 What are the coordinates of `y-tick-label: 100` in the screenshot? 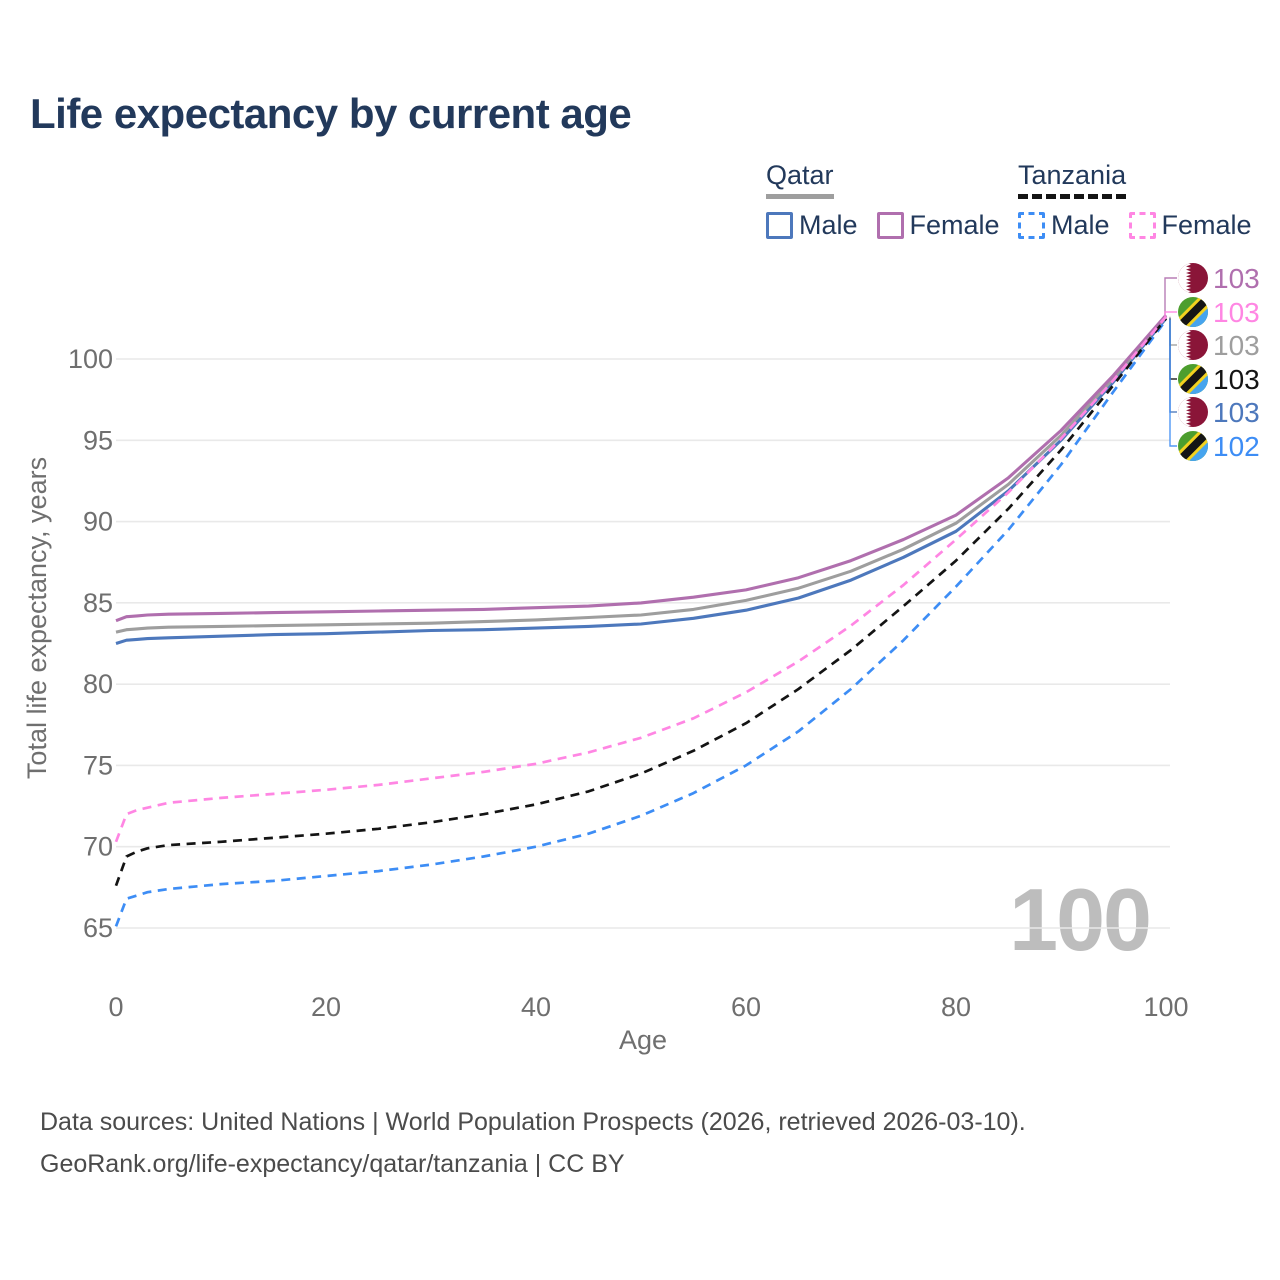 It's located at (90, 359).